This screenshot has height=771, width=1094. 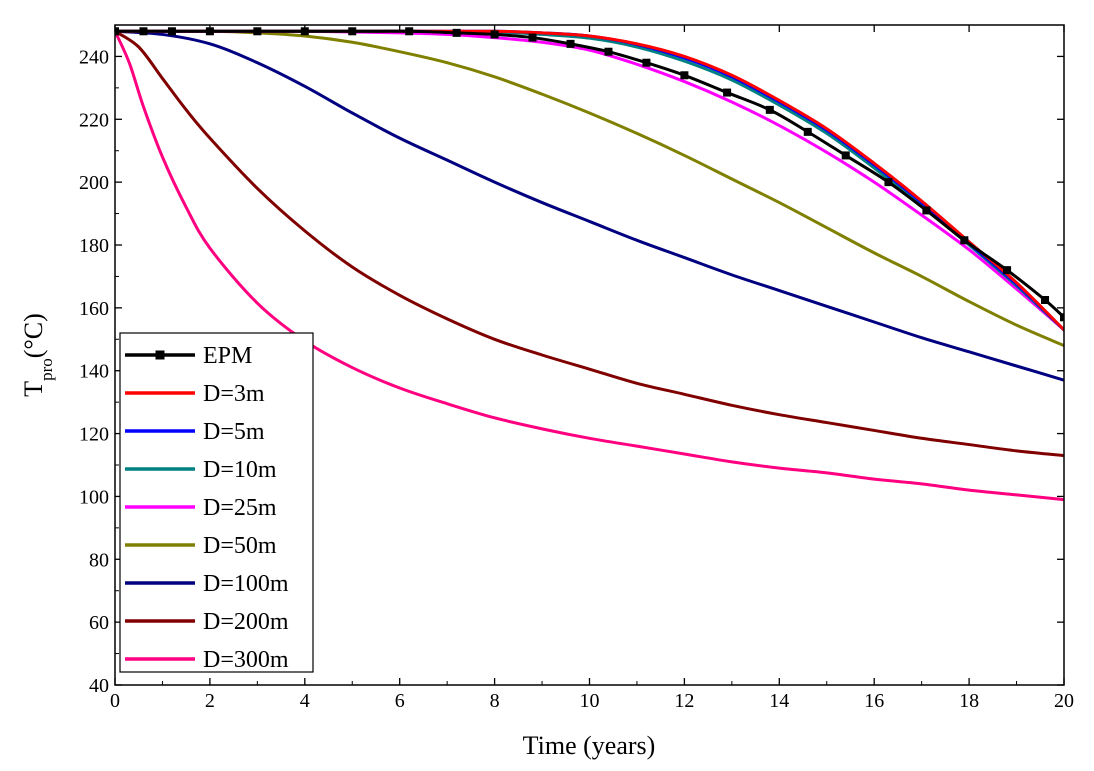 What do you see at coordinates (684, 701) in the screenshot?
I see `x-tick-label: 12` at bounding box center [684, 701].